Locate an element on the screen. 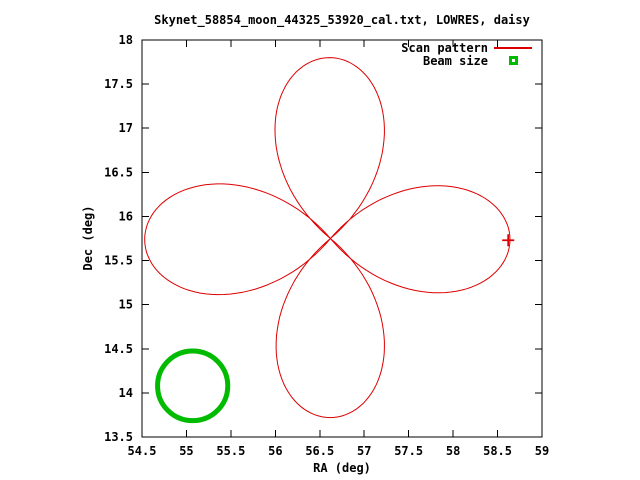  y-tick-label: 17 is located at coordinates (126, 128).